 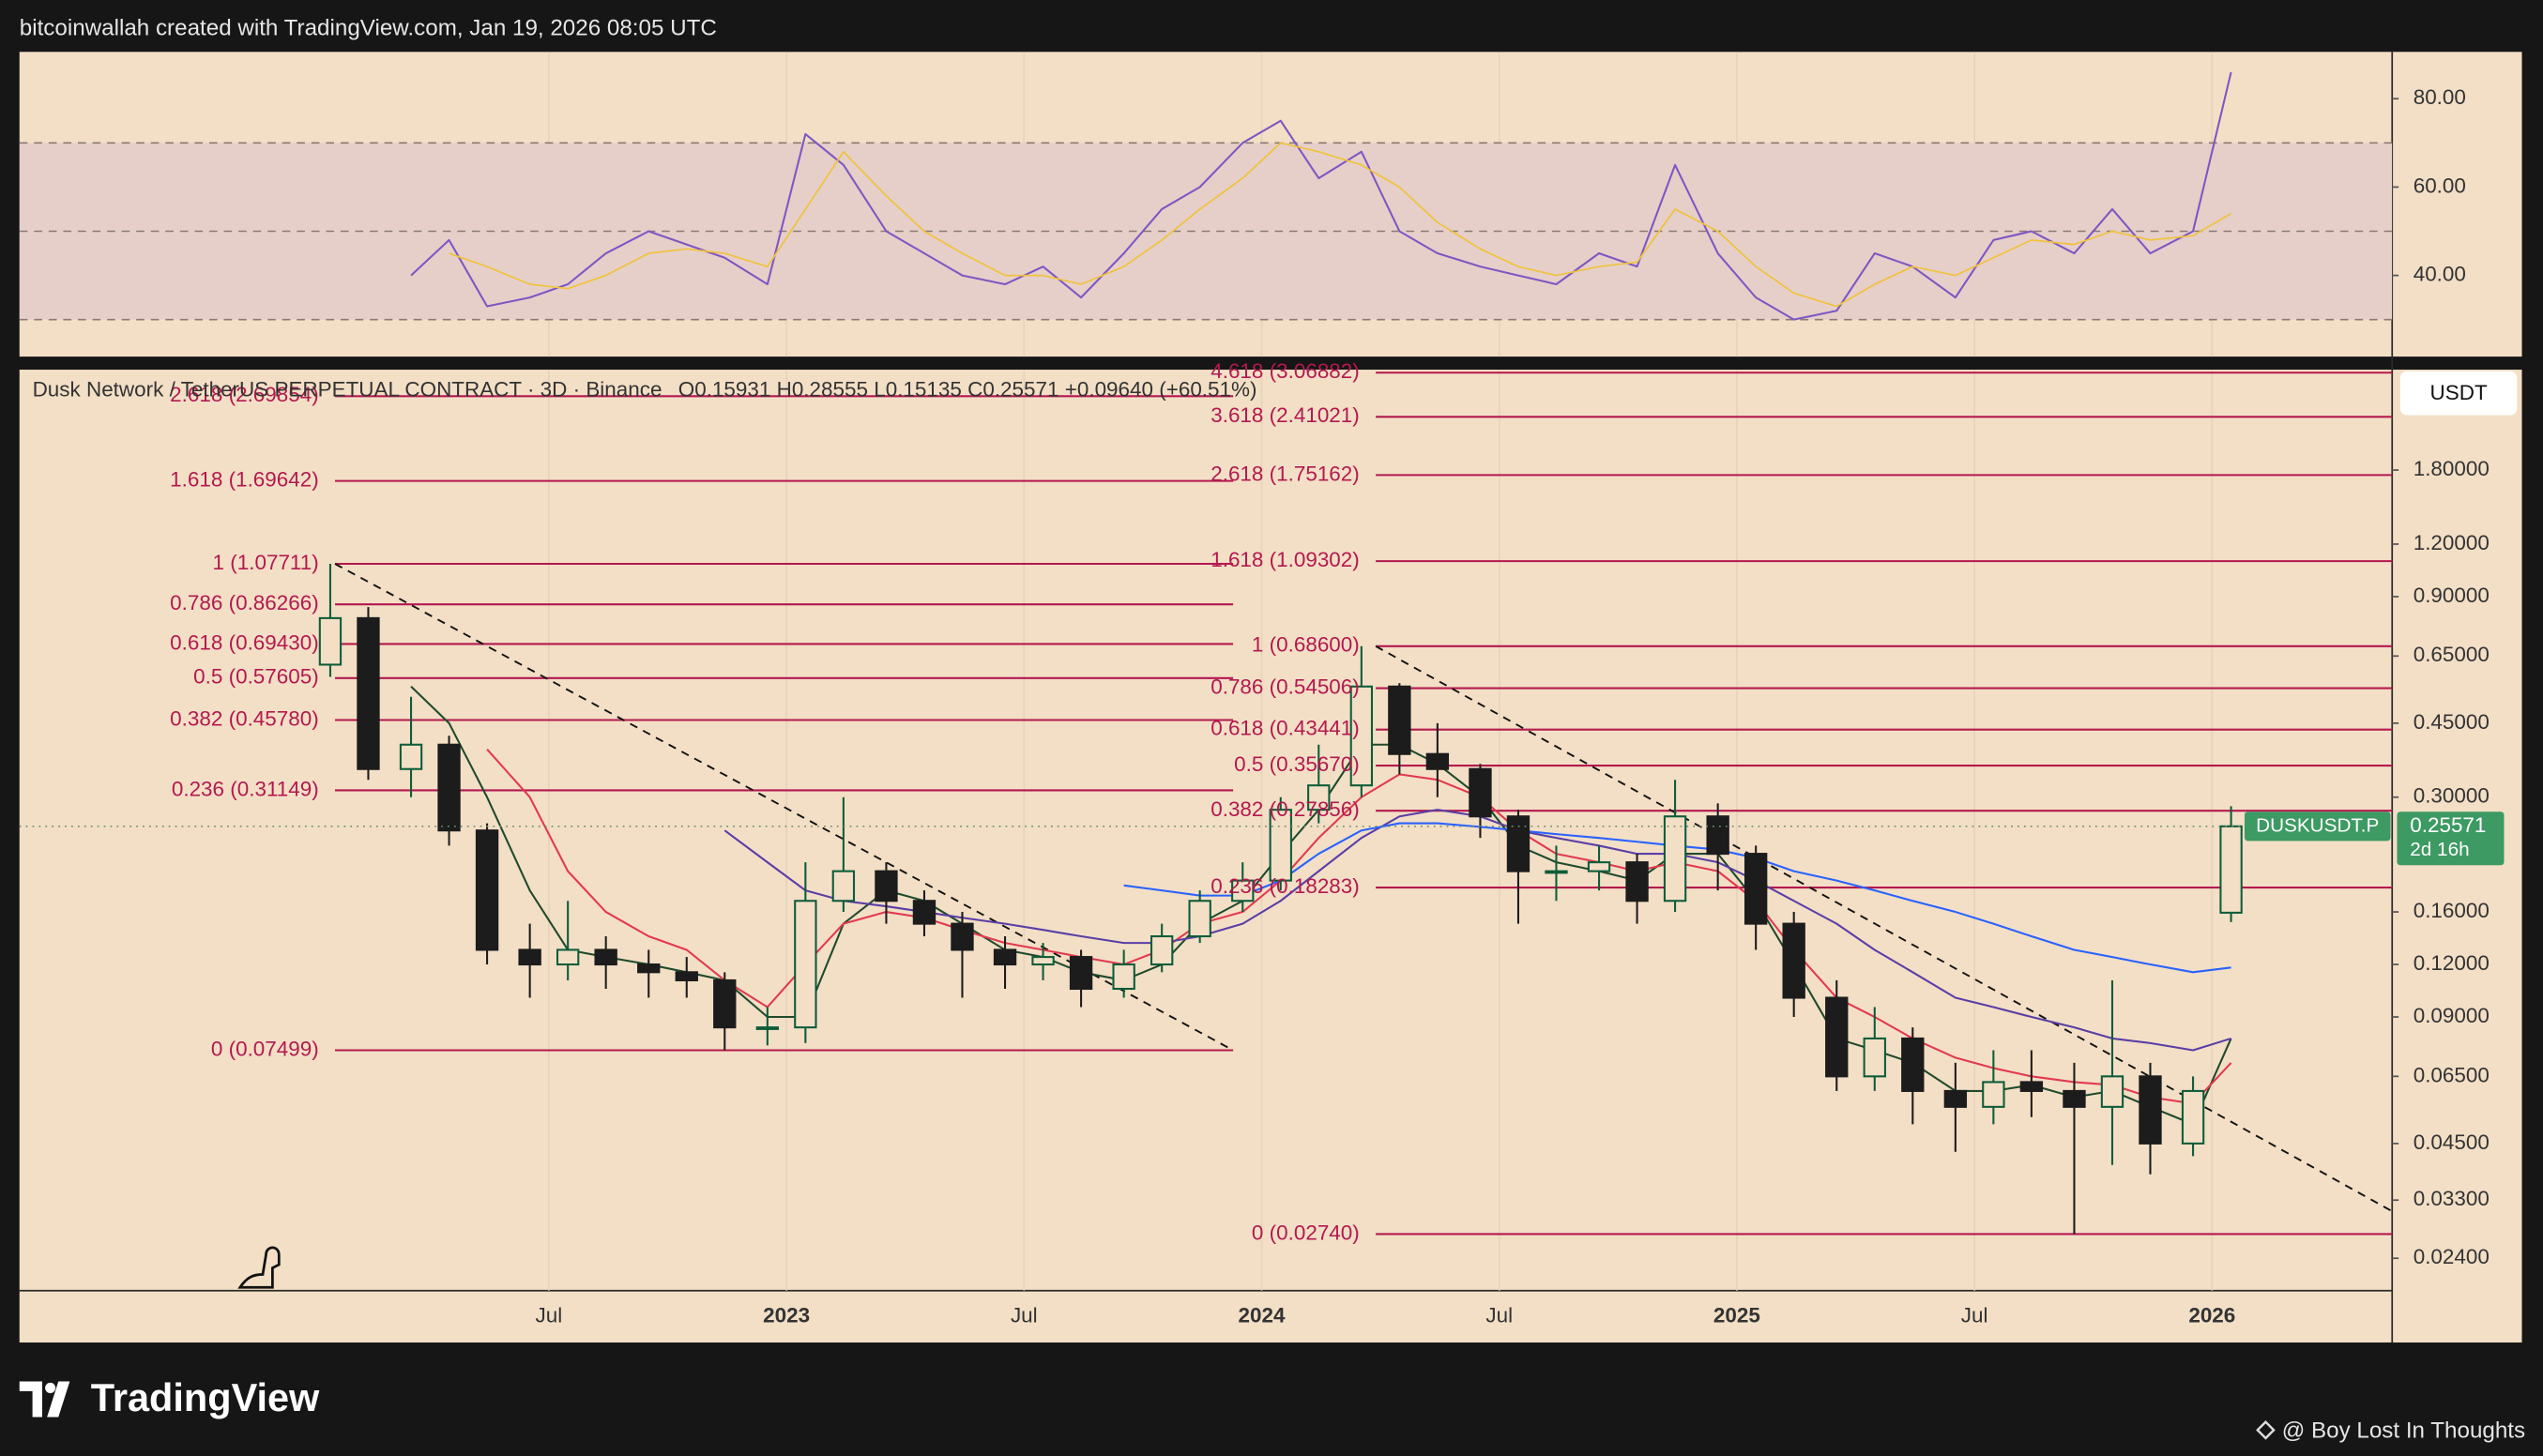 I want to click on y-tick-label: 0.65000, so click(x=2452, y=654).